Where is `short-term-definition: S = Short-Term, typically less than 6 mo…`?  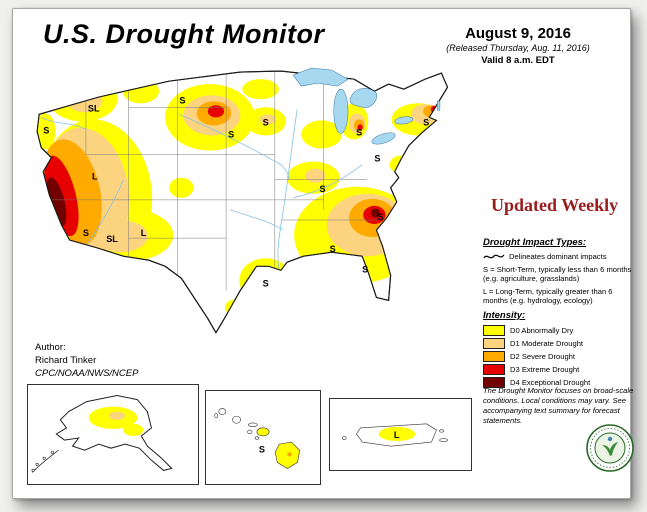
short-term-definition: S = Short-Term, typically less than 6 mo… is located at coordinates (557, 274).